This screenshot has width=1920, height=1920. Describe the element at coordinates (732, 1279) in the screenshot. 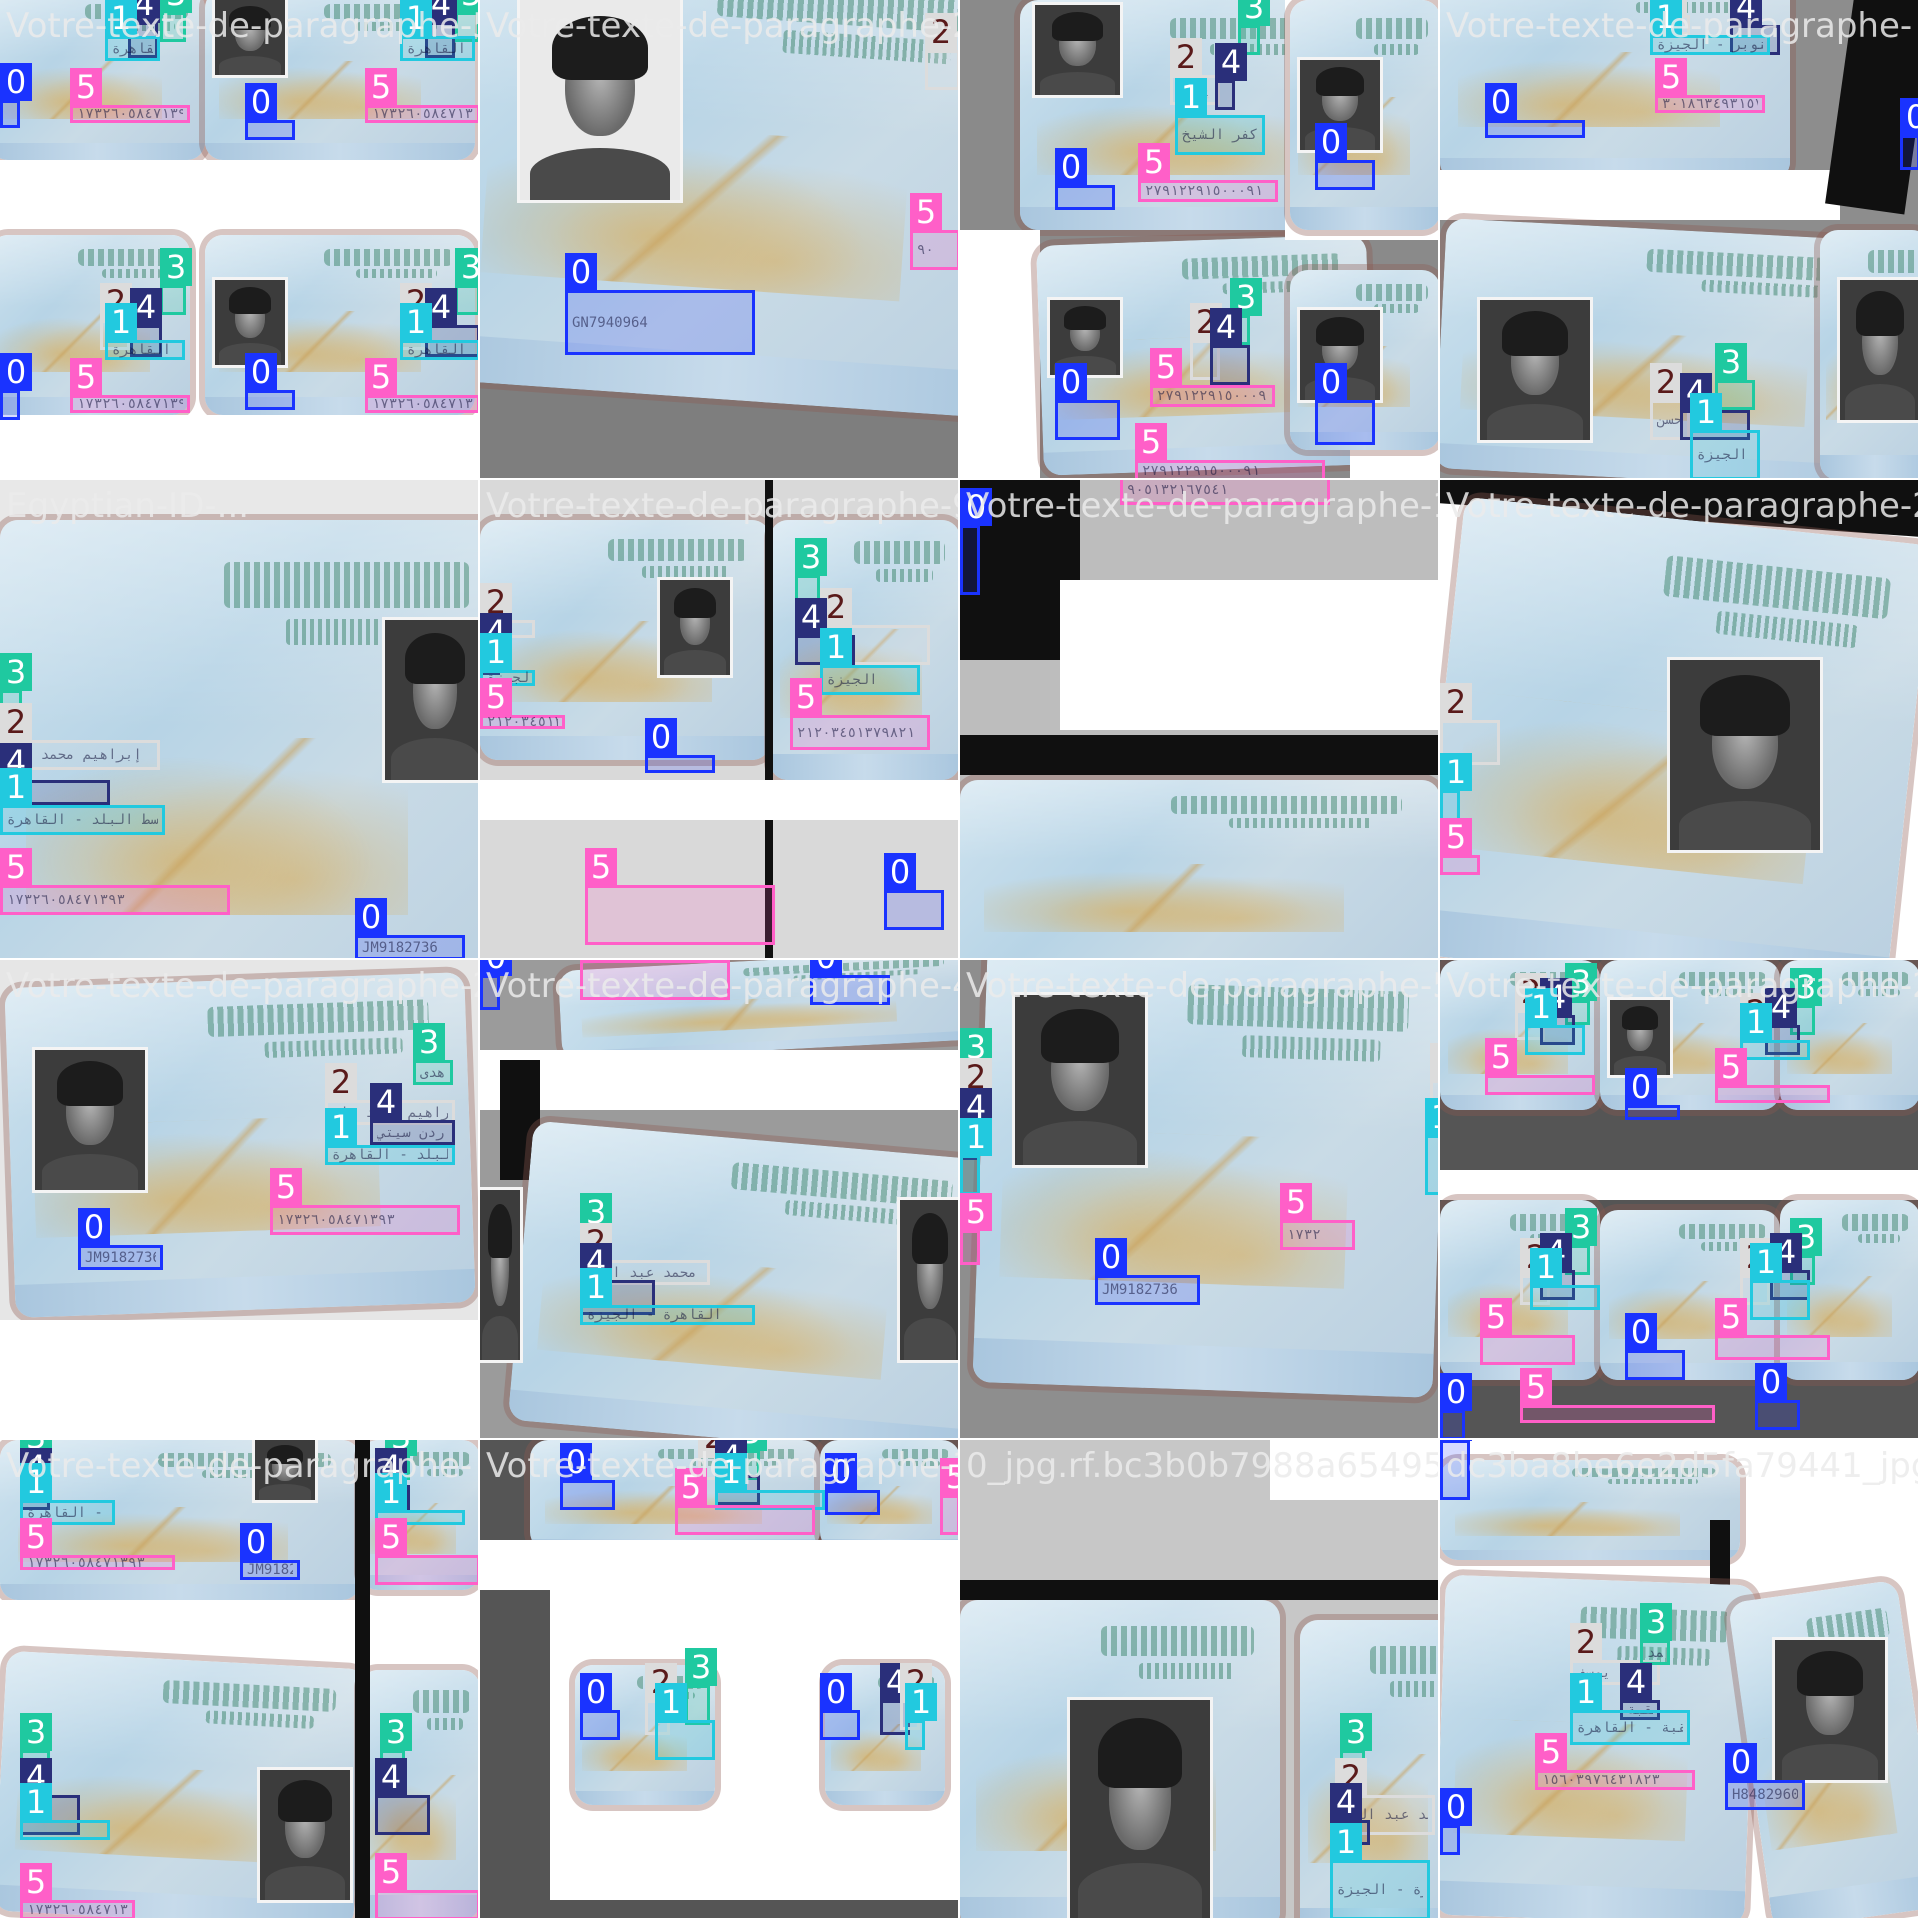

I see `id-card` at that location.